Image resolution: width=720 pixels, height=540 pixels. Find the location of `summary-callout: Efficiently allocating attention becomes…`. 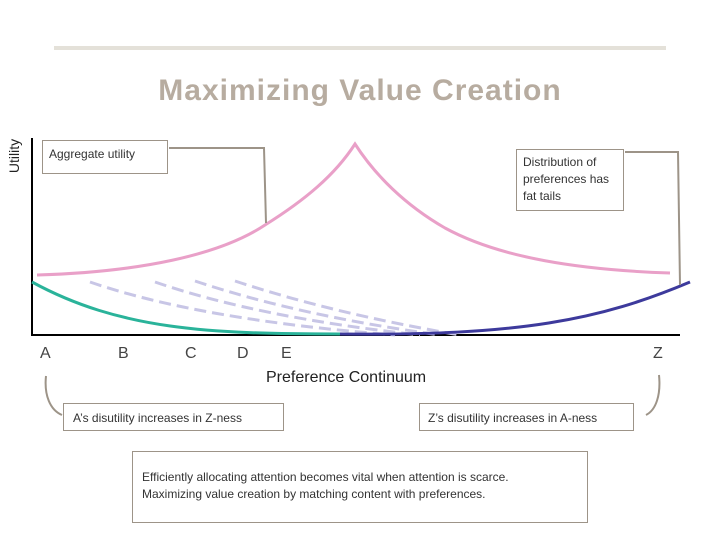

summary-callout: Efficiently allocating attention becomes… is located at coordinates (360, 487).